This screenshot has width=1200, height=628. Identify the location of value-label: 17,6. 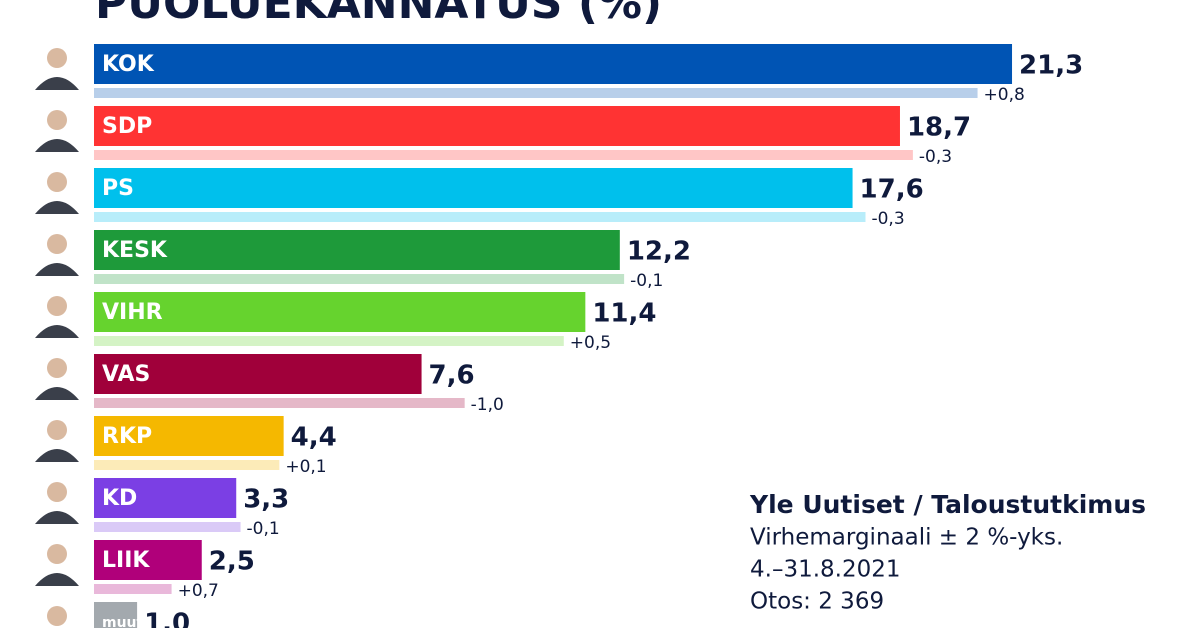
(892, 190).